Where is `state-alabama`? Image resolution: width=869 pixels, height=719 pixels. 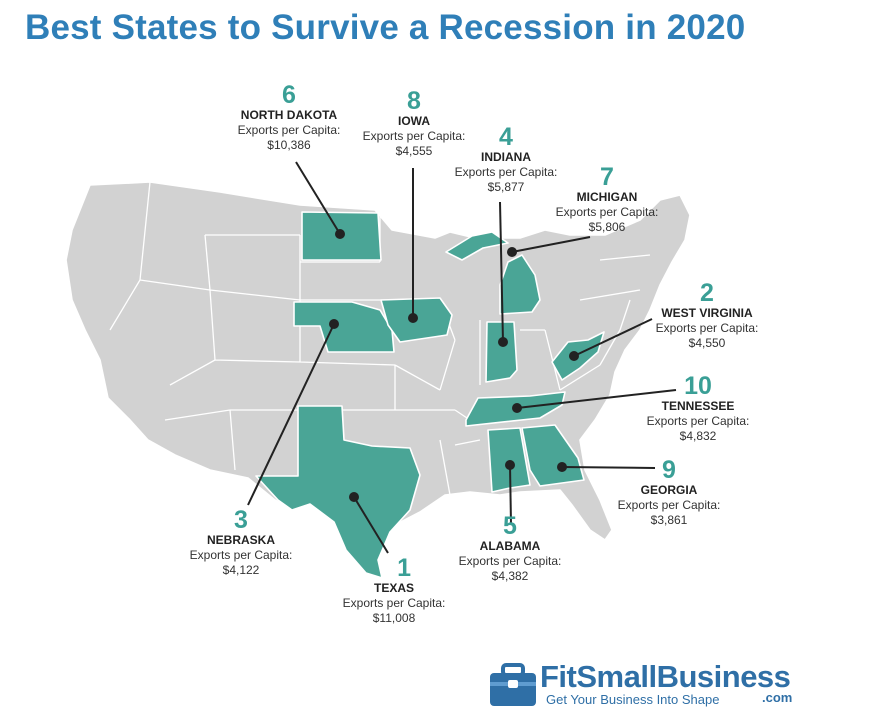
state-alabama is located at coordinates (509, 460).